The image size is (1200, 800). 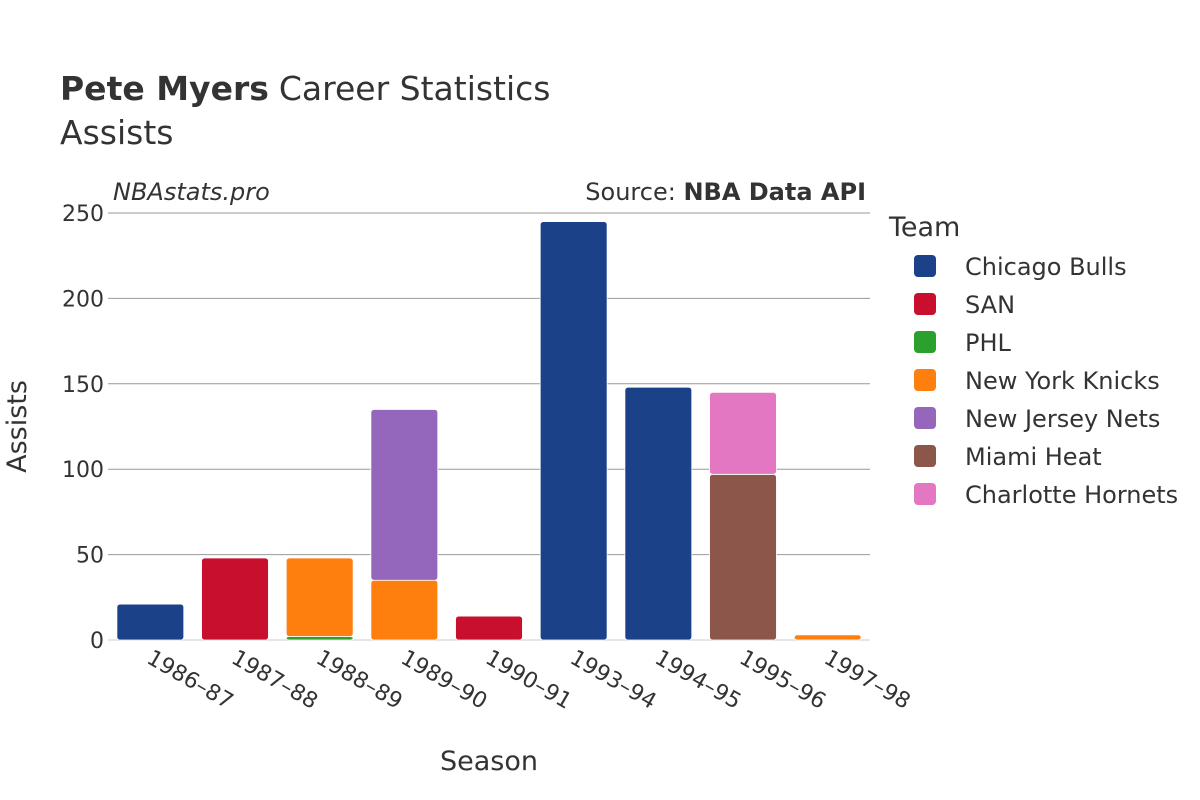 What do you see at coordinates (83, 428) in the screenshot?
I see `y-axis-ticks: 0 50 100 150 200 250` at bounding box center [83, 428].